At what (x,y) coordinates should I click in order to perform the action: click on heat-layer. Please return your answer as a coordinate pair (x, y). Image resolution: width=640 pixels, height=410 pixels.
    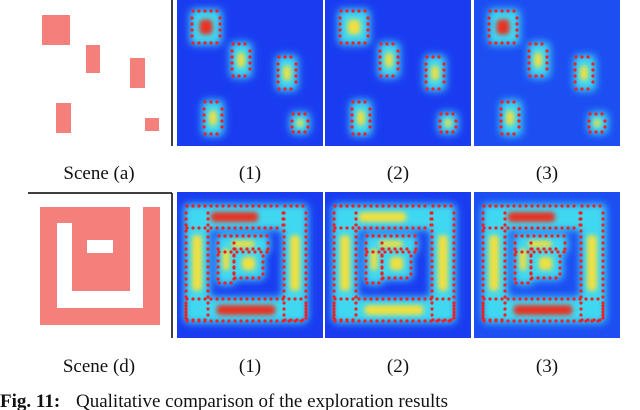
    Looking at the image, I should click on (394, 263).